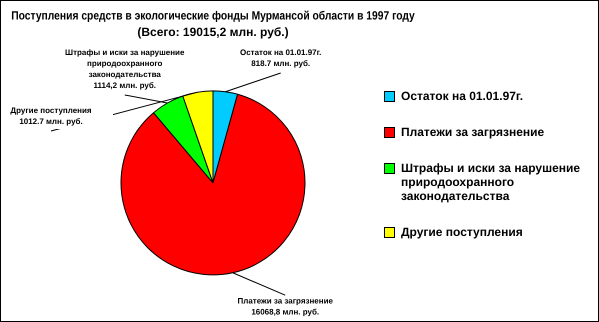  What do you see at coordinates (213, 31) in the screenshot?
I see `chart-subtitle: (Всего: 19015,2 млн. руб.)` at bounding box center [213, 31].